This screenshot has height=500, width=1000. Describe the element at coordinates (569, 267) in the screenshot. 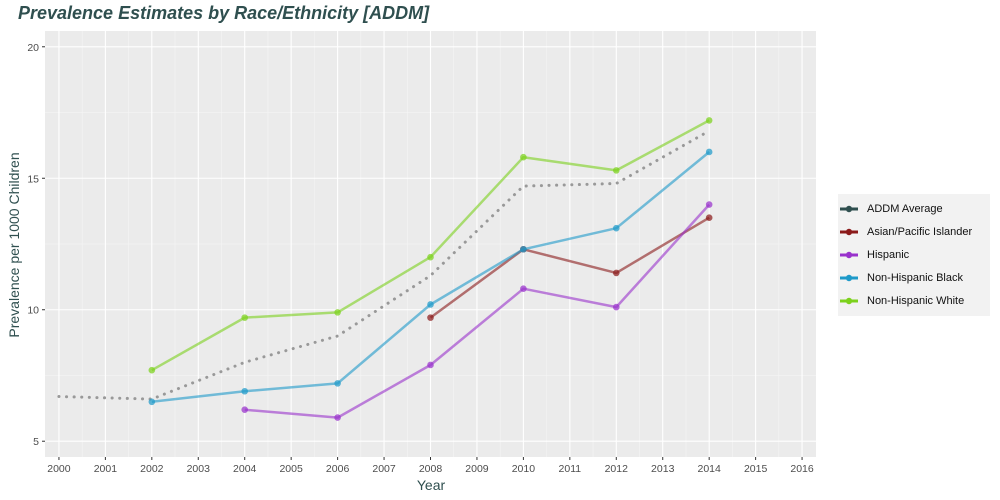

I see `series-line-asian-pacific-islander` at that location.